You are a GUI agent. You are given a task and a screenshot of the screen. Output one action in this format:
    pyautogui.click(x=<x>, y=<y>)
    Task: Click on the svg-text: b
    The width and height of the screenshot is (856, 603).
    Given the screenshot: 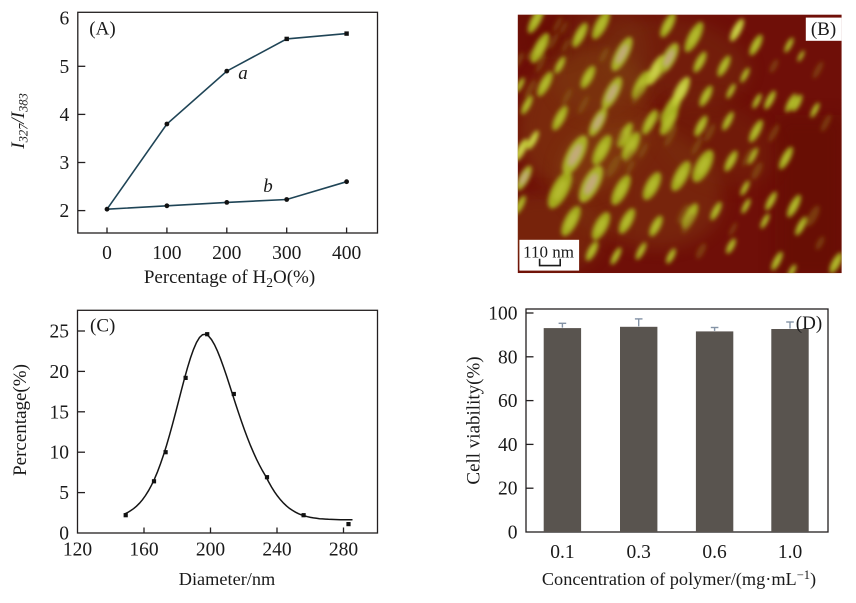 What is the action you would take?
    pyautogui.click(x=268, y=186)
    